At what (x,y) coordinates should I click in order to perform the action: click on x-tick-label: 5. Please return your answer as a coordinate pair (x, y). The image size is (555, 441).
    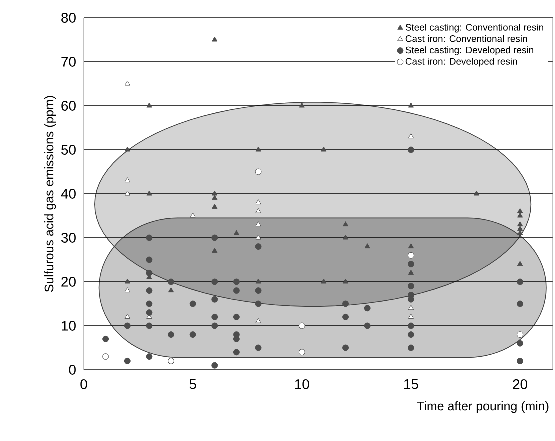
    Looking at the image, I should click on (193, 385).